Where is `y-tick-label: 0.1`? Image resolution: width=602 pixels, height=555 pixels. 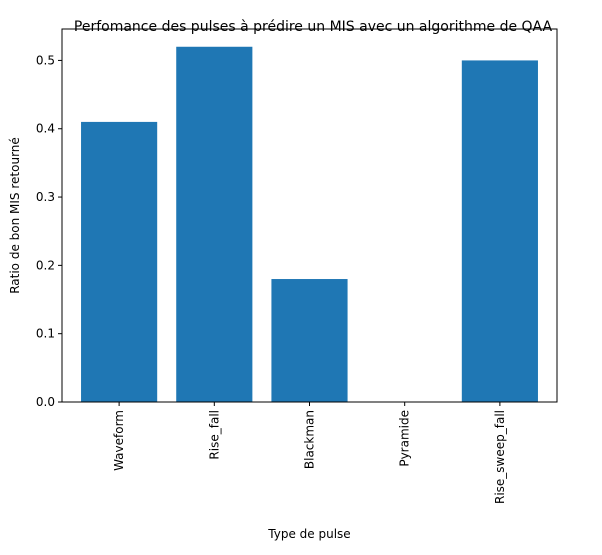 y-tick-label: 0.1 is located at coordinates (45, 334).